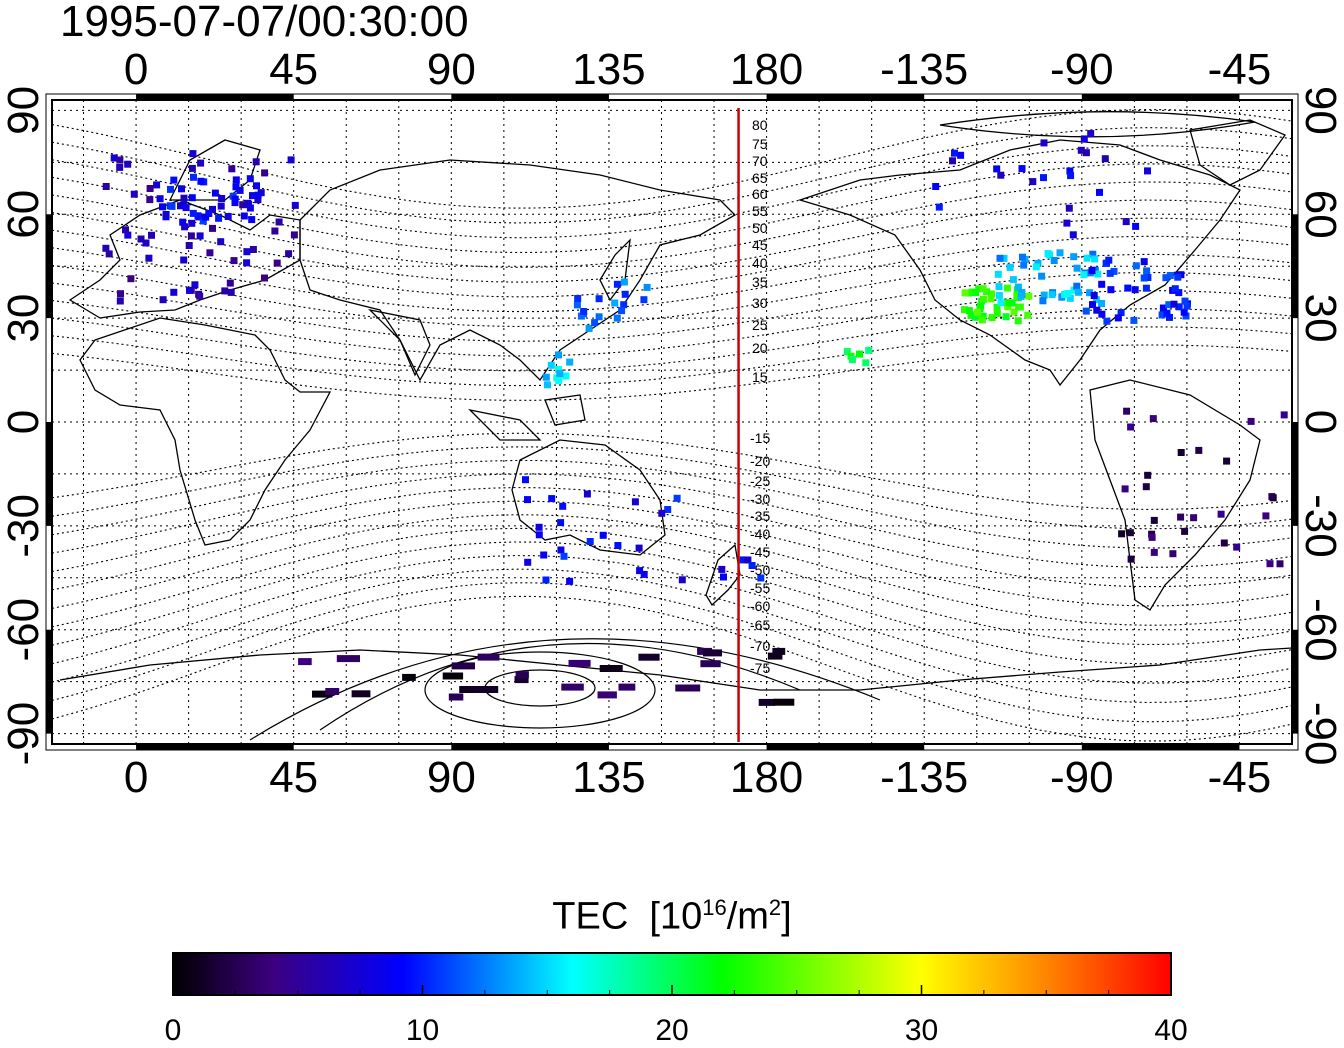  What do you see at coordinates (760, 263) in the screenshot?
I see `contour-label: 40` at bounding box center [760, 263].